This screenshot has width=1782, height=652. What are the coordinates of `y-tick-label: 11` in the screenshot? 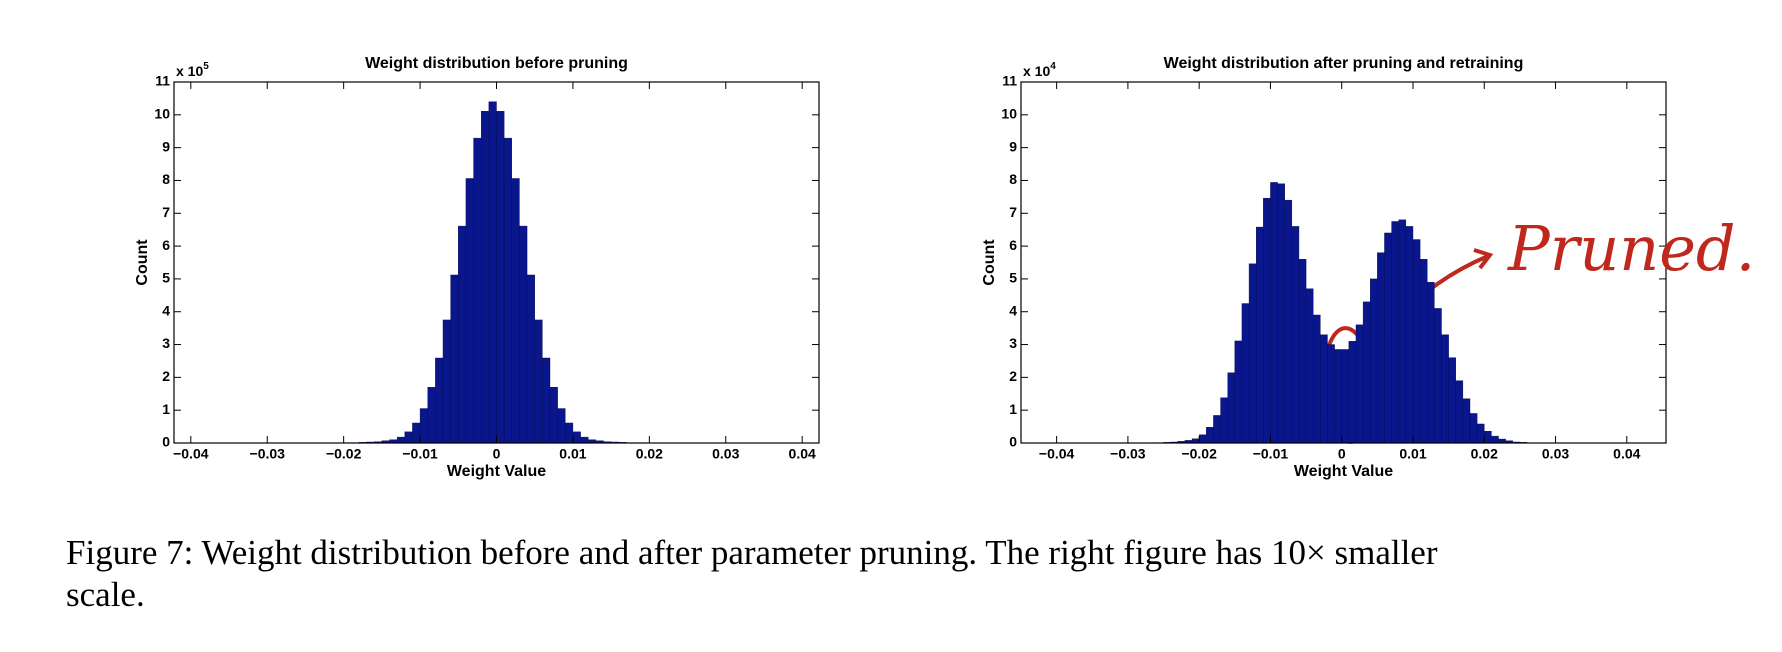 It's located at (162, 81).